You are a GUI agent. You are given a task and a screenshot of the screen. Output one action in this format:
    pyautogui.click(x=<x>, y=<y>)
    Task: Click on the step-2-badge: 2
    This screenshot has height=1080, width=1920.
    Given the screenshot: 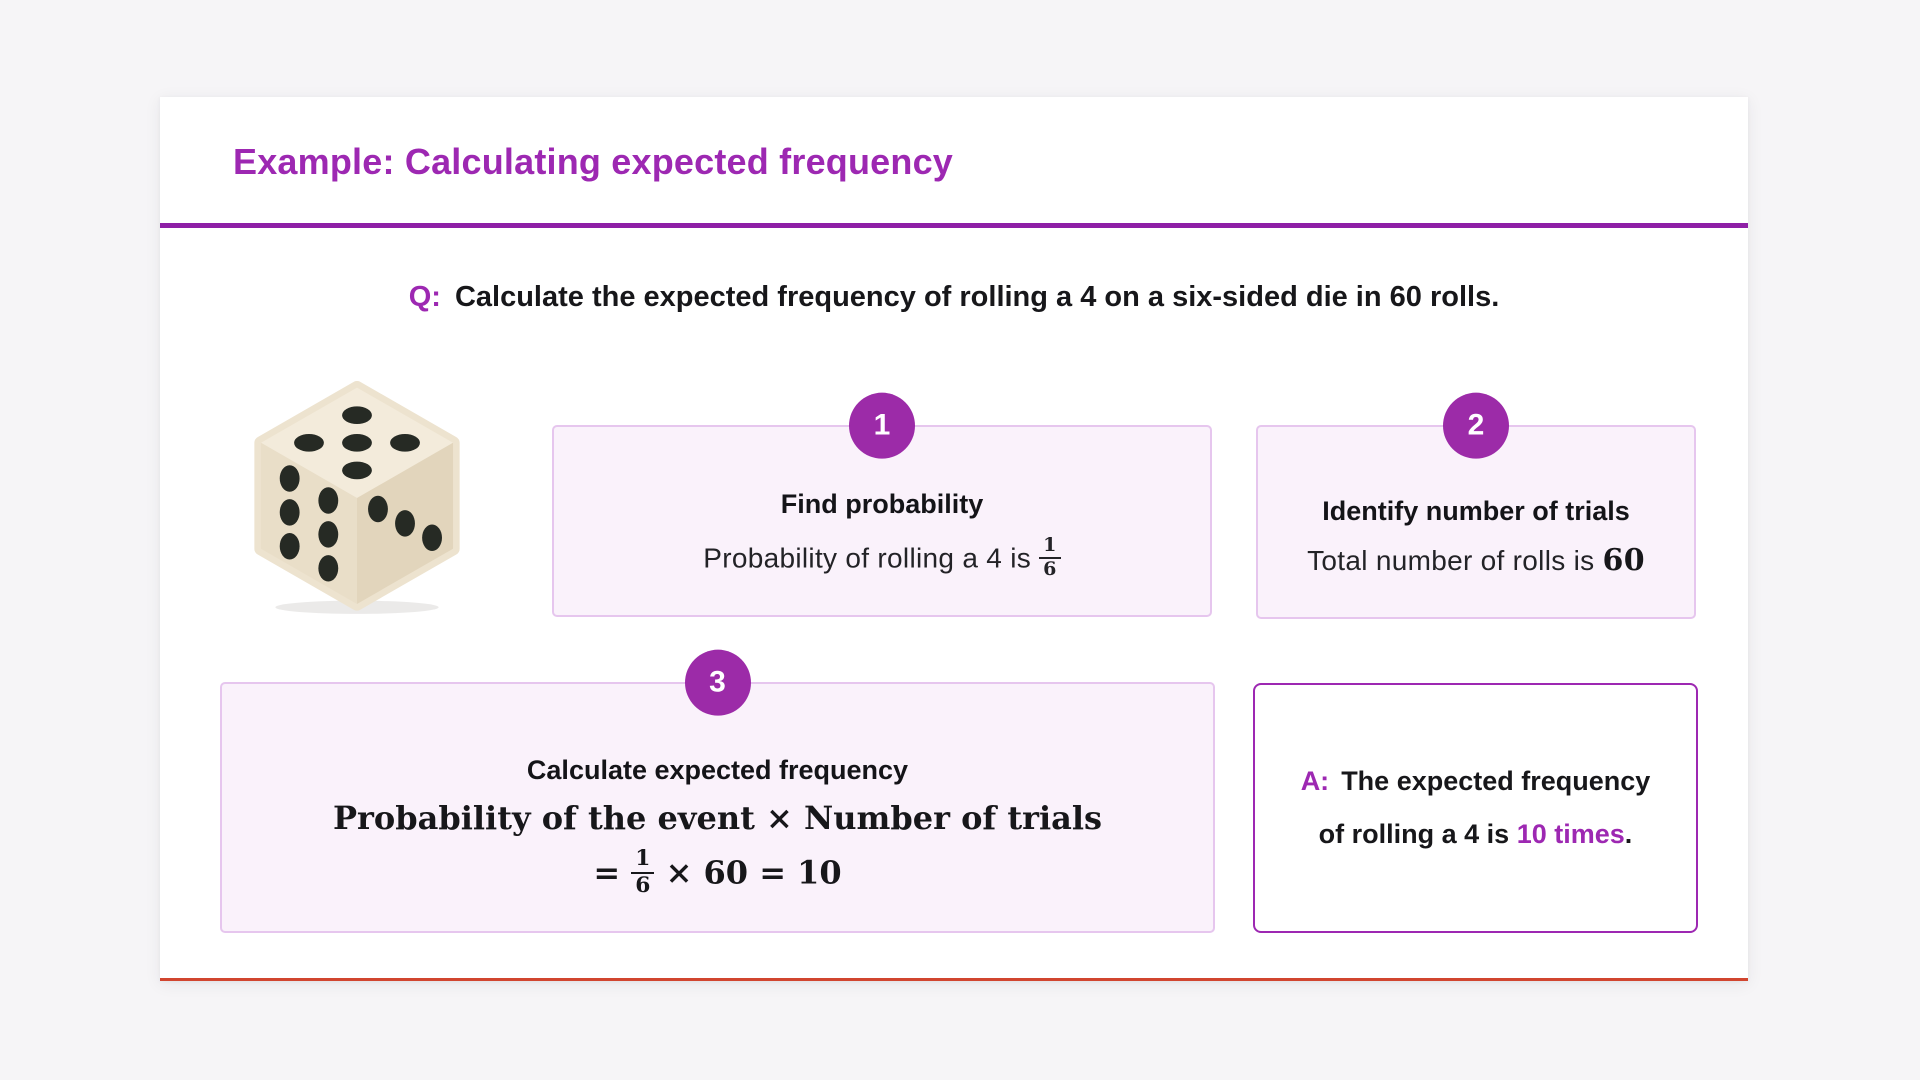 What is the action you would take?
    pyautogui.click(x=1476, y=425)
    